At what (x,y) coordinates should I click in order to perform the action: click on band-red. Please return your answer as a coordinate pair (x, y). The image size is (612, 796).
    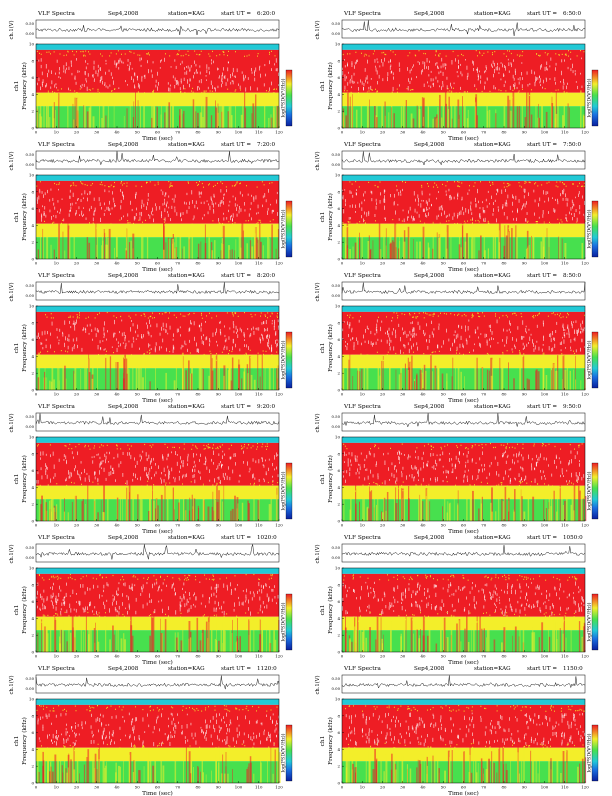
    Looking at the image, I should click on (157, 464).